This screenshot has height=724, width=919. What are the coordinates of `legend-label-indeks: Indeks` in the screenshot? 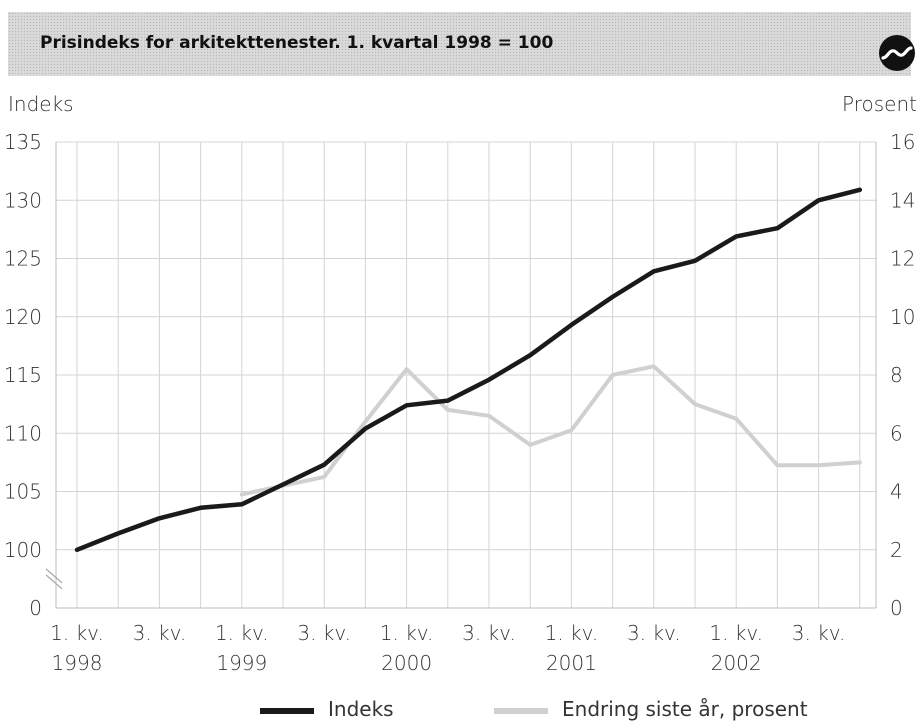 It's located at (361, 709).